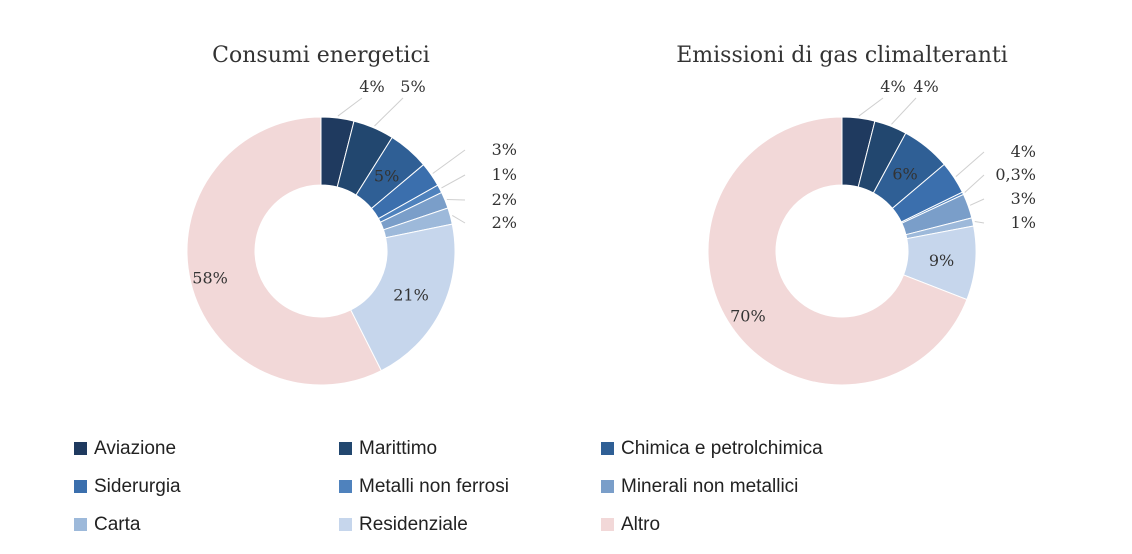  What do you see at coordinates (710, 486) in the screenshot?
I see `legend-label: Minerali non metallici` at bounding box center [710, 486].